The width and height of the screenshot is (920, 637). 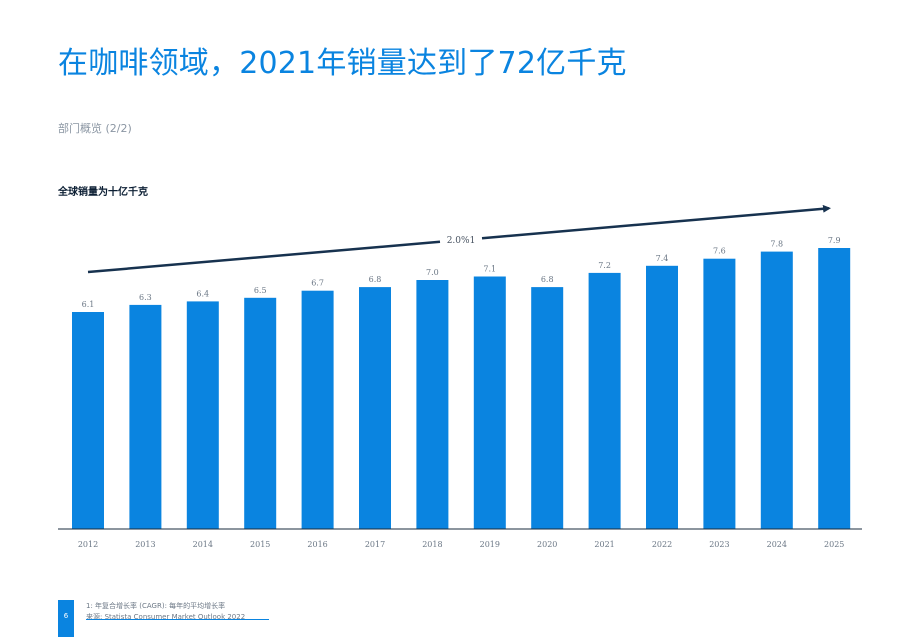 What do you see at coordinates (432, 272) in the screenshot?
I see `value-label-2018: 7.0` at bounding box center [432, 272].